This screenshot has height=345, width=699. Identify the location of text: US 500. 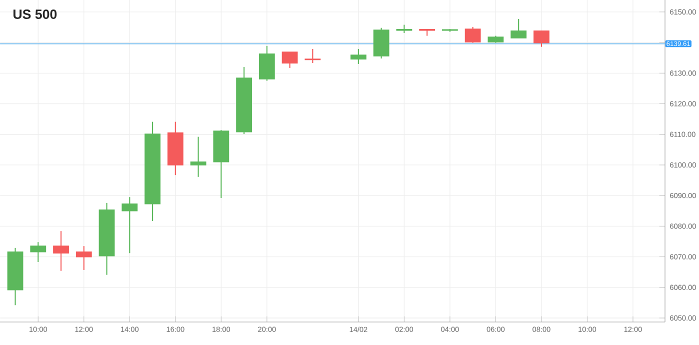
(35, 14).